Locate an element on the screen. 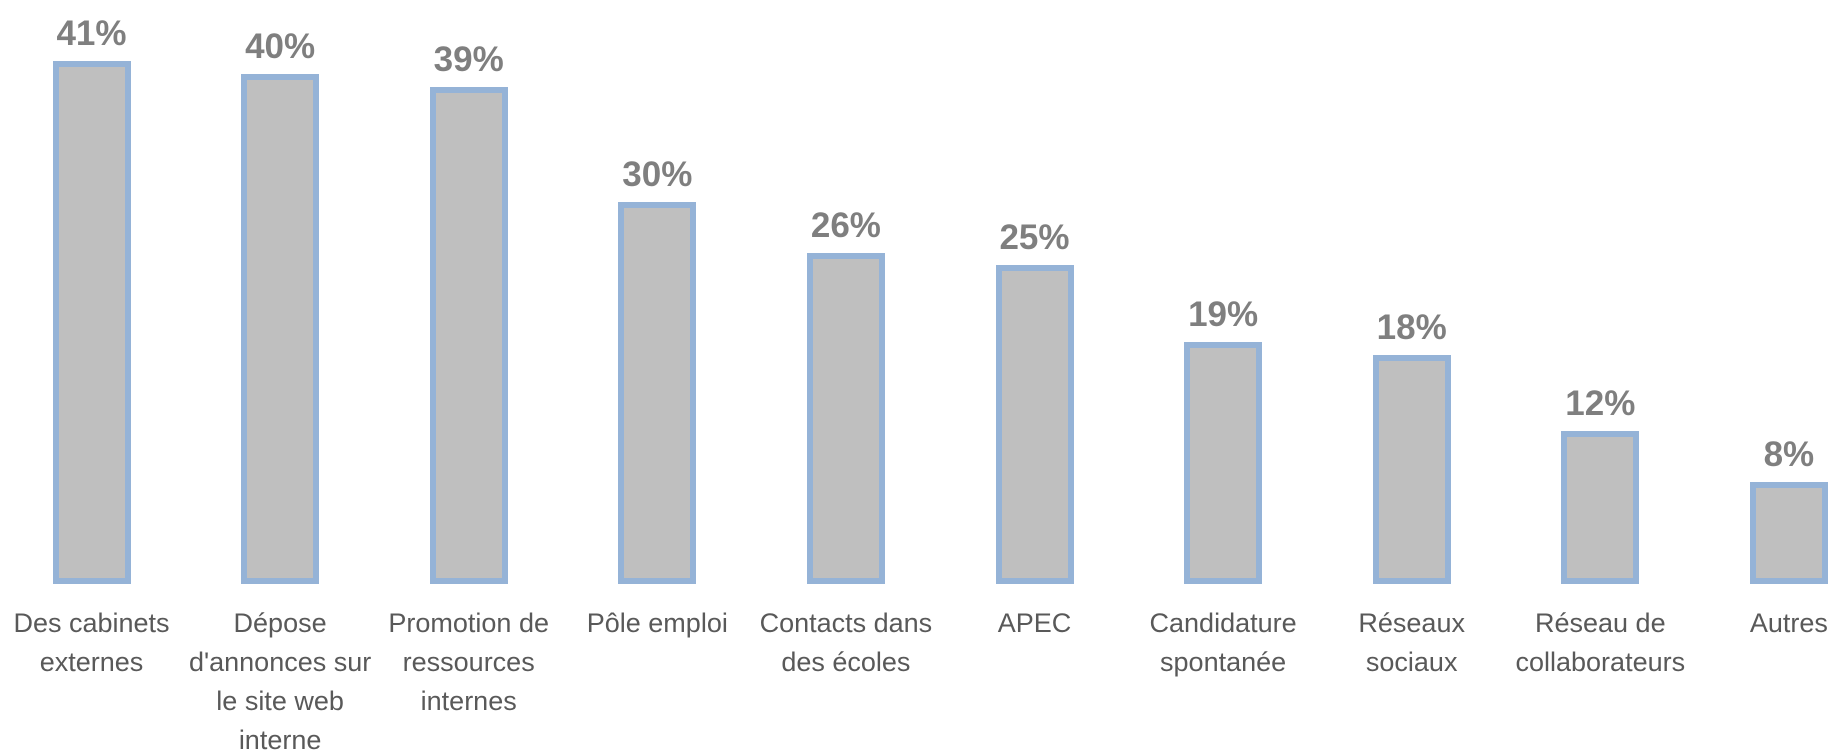 The width and height of the screenshot is (1837, 755). x-tick-label: Promotion de ressources internes is located at coordinates (468, 662).